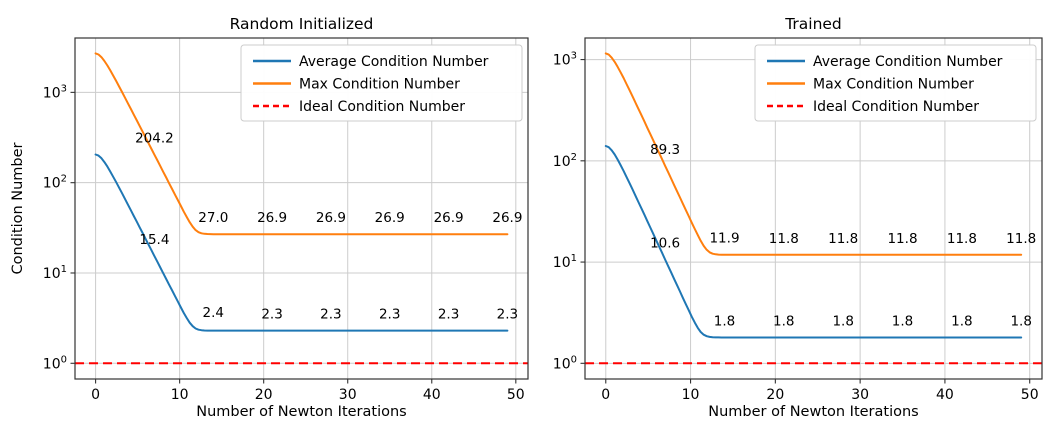 Image resolution: width=1058 pixels, height=445 pixels. I want to click on annotation-label: 10.6, so click(665, 244).